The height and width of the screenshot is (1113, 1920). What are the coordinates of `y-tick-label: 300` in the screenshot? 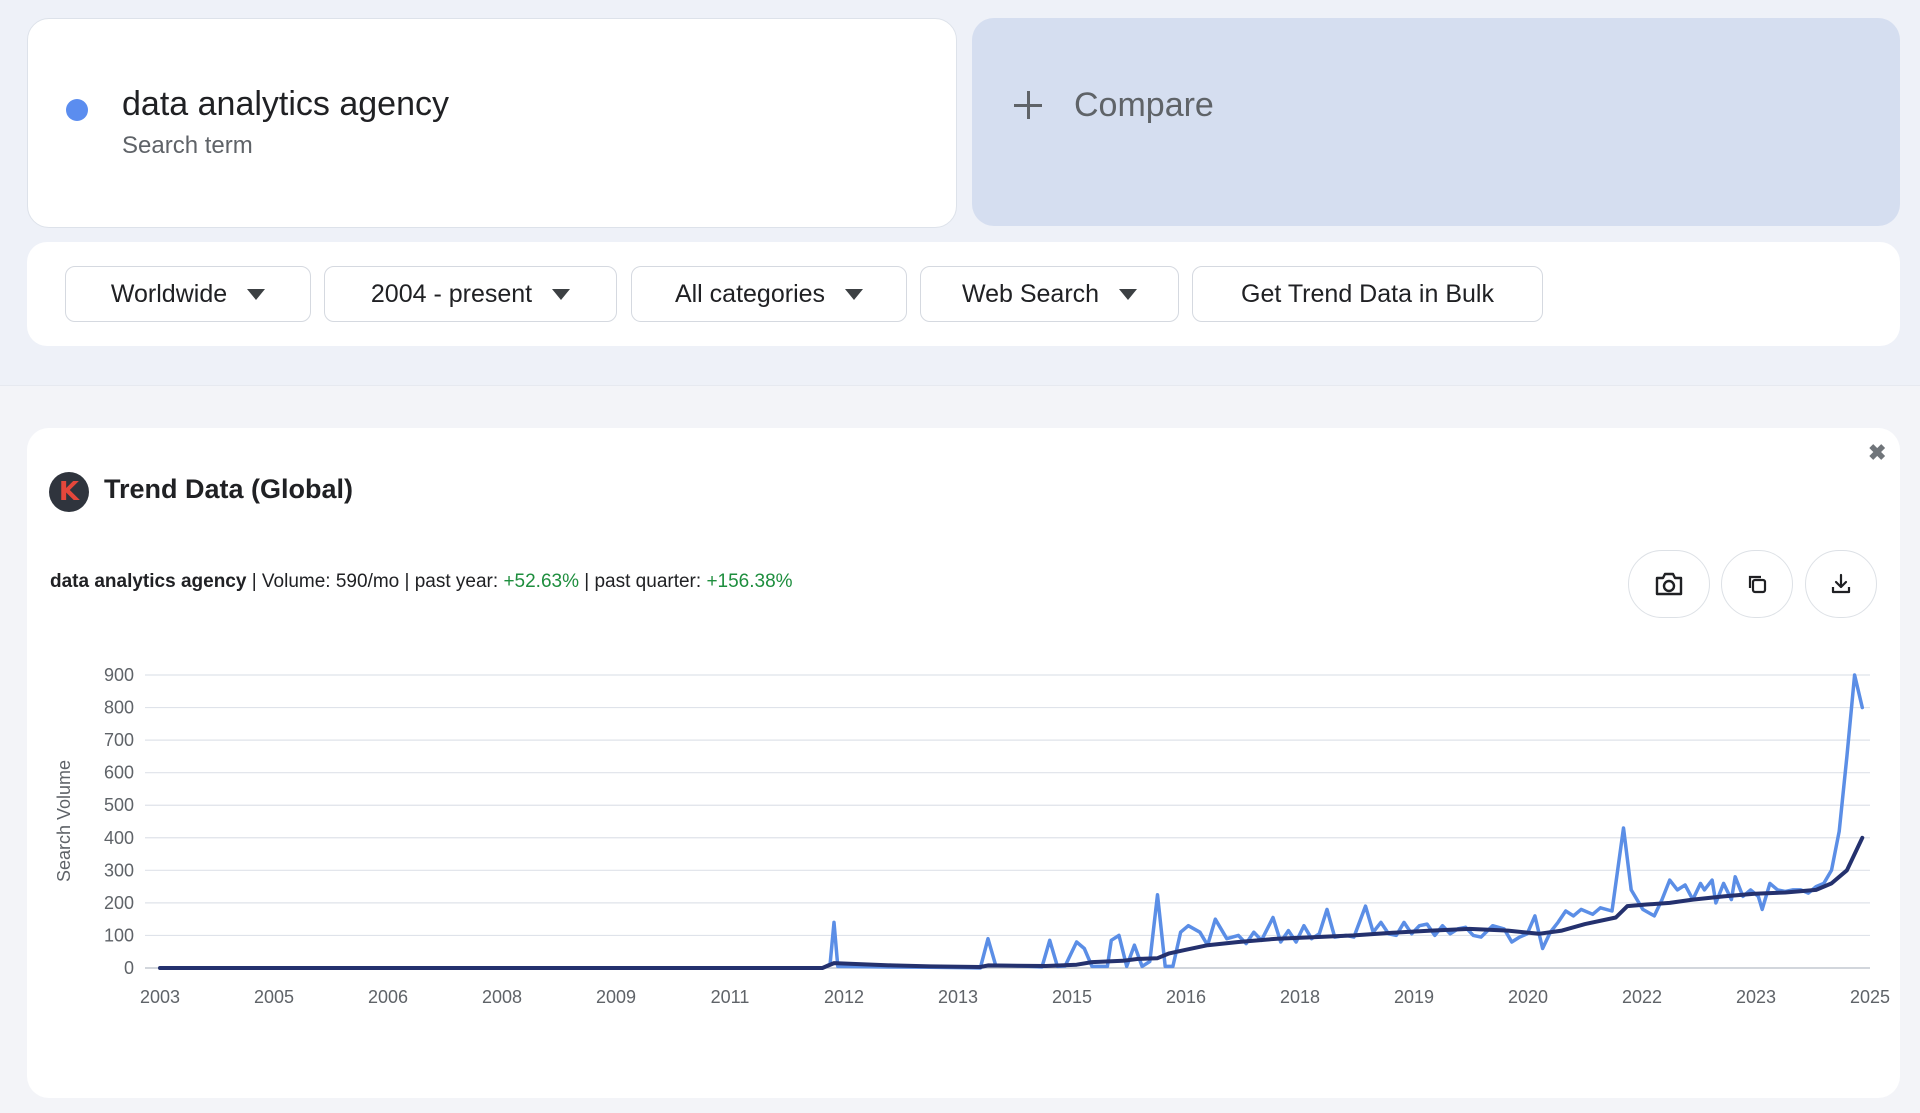 It's located at (119, 870).